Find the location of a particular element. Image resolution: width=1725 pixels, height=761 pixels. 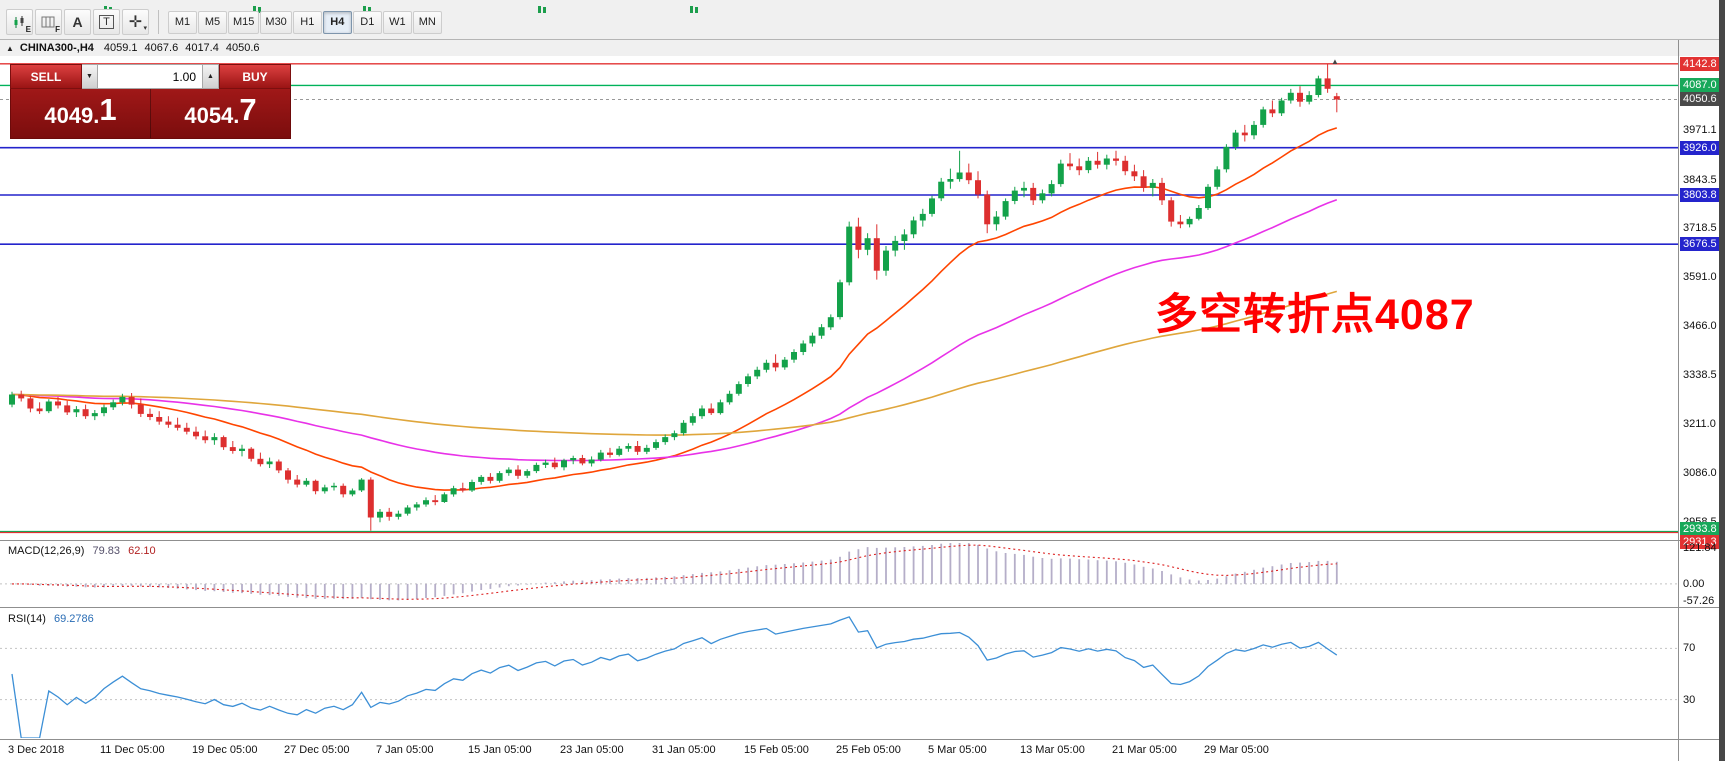

time-axis-label: 29 Mar 05:00 is located at coordinates (1236, 750).